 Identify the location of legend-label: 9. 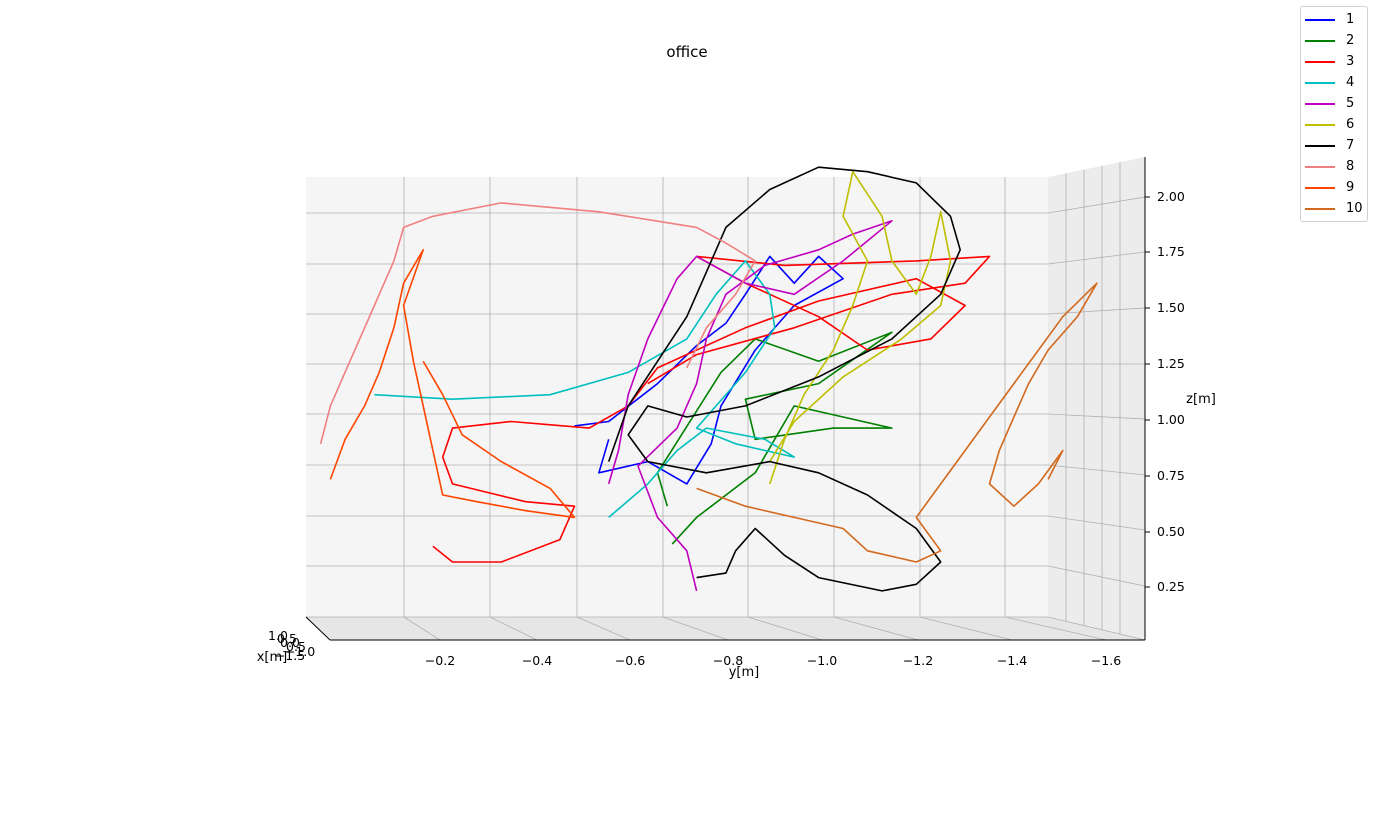
(1350, 187).